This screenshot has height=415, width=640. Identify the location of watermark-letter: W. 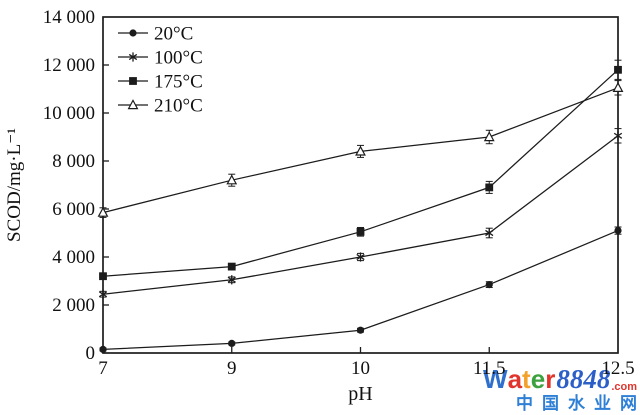
(495, 379).